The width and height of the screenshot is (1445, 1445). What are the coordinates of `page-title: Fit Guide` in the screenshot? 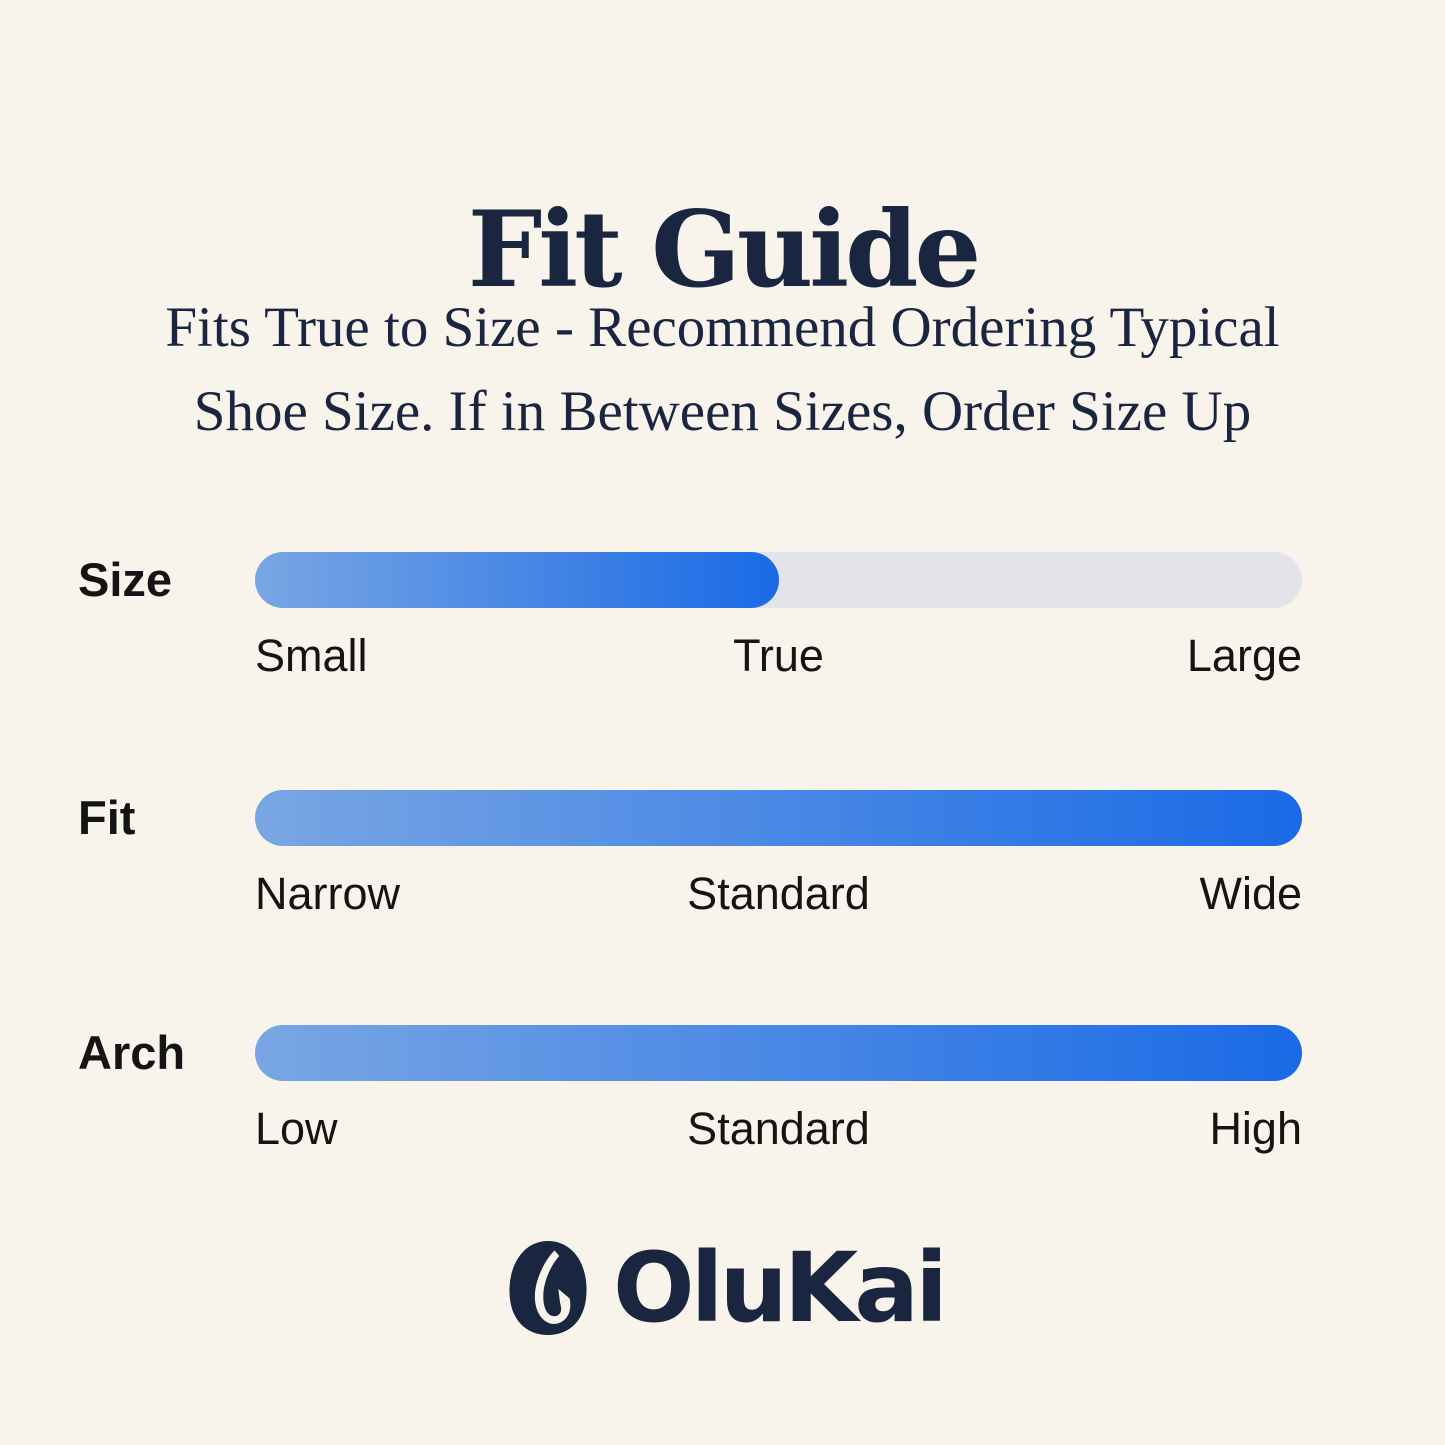 It's located at (724, 249).